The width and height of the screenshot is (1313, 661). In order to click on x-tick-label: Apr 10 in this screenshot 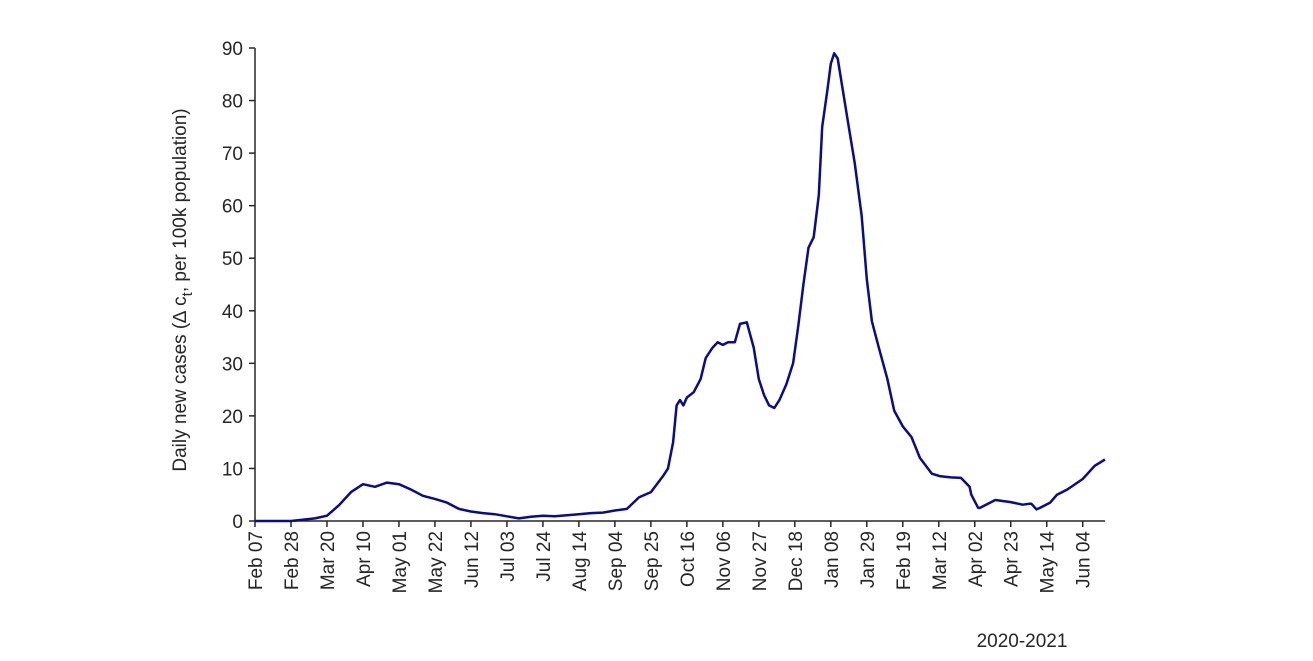, I will do `click(364, 559)`.